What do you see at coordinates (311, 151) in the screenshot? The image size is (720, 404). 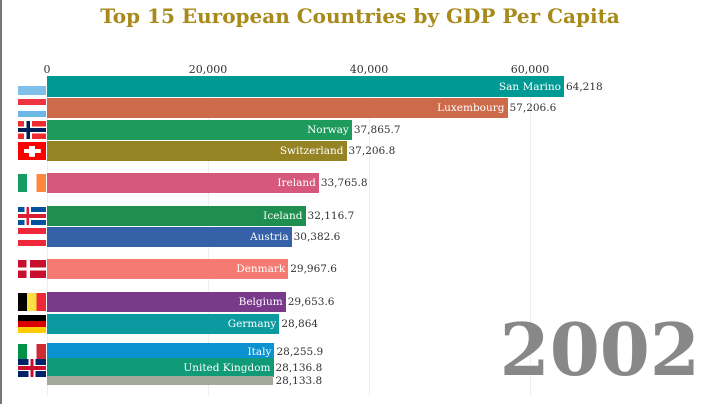 I see `bar-label: Switzerland` at bounding box center [311, 151].